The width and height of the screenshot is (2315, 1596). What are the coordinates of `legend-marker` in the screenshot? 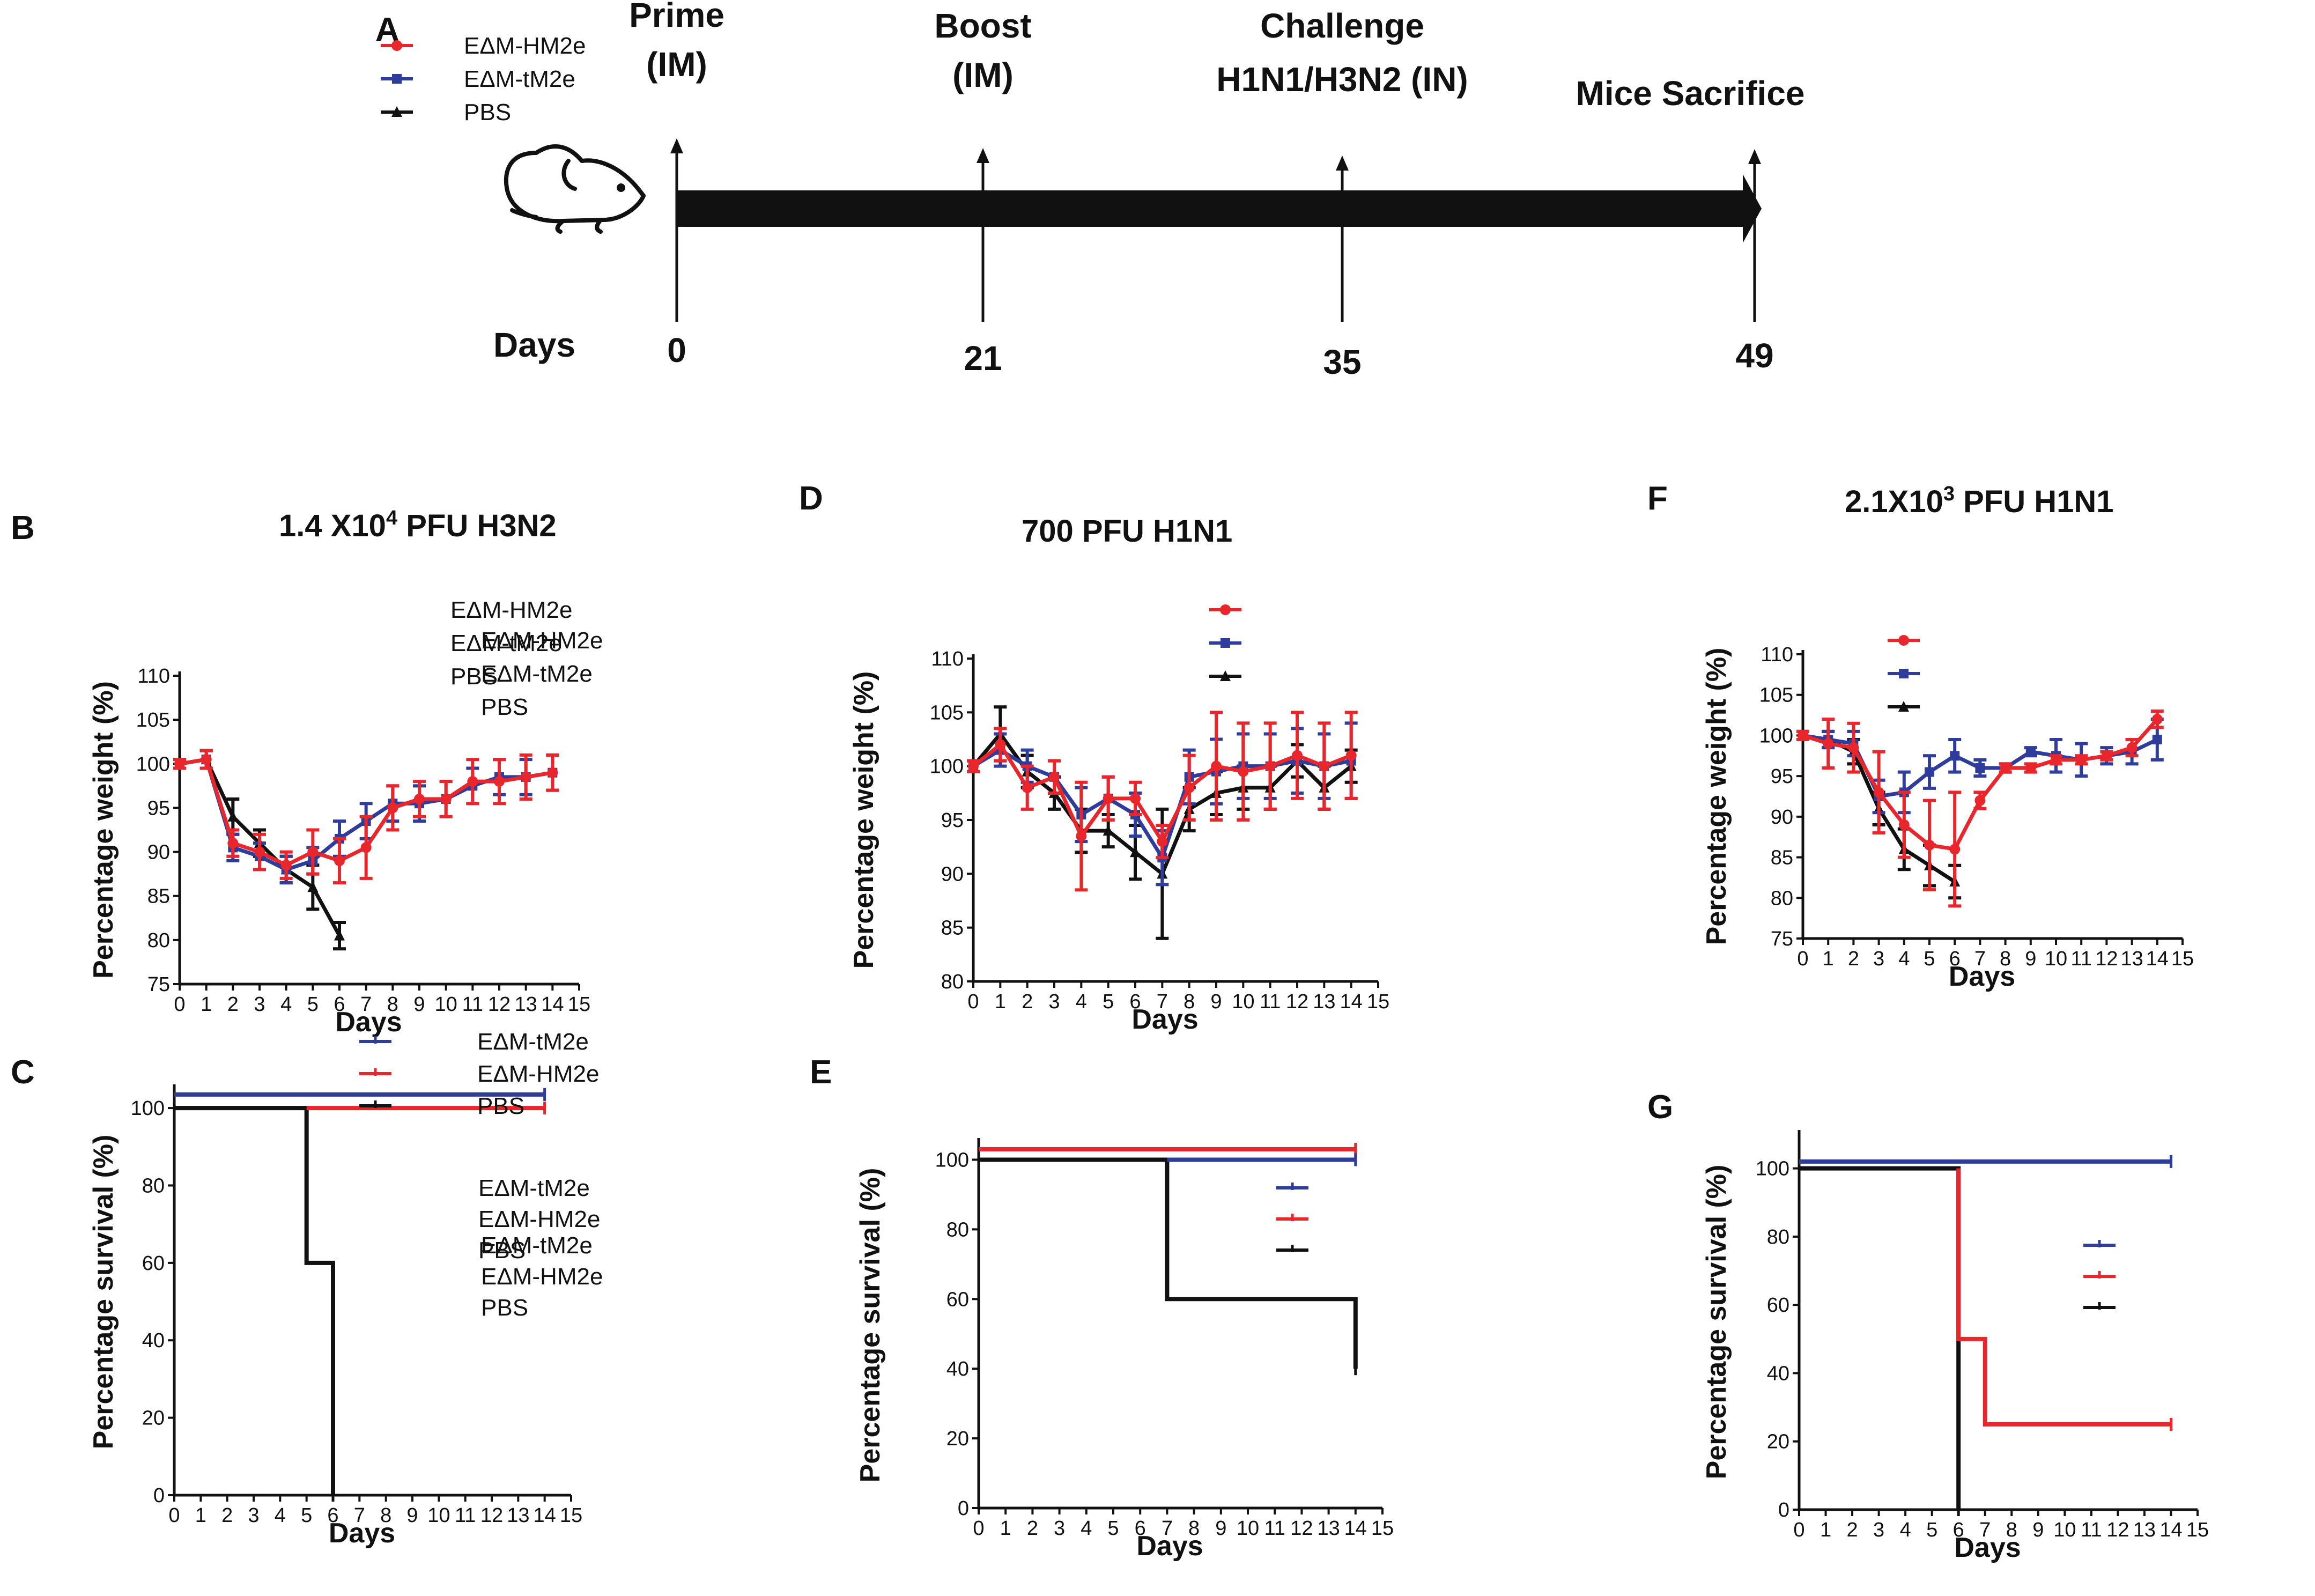 It's located at (1225, 609).